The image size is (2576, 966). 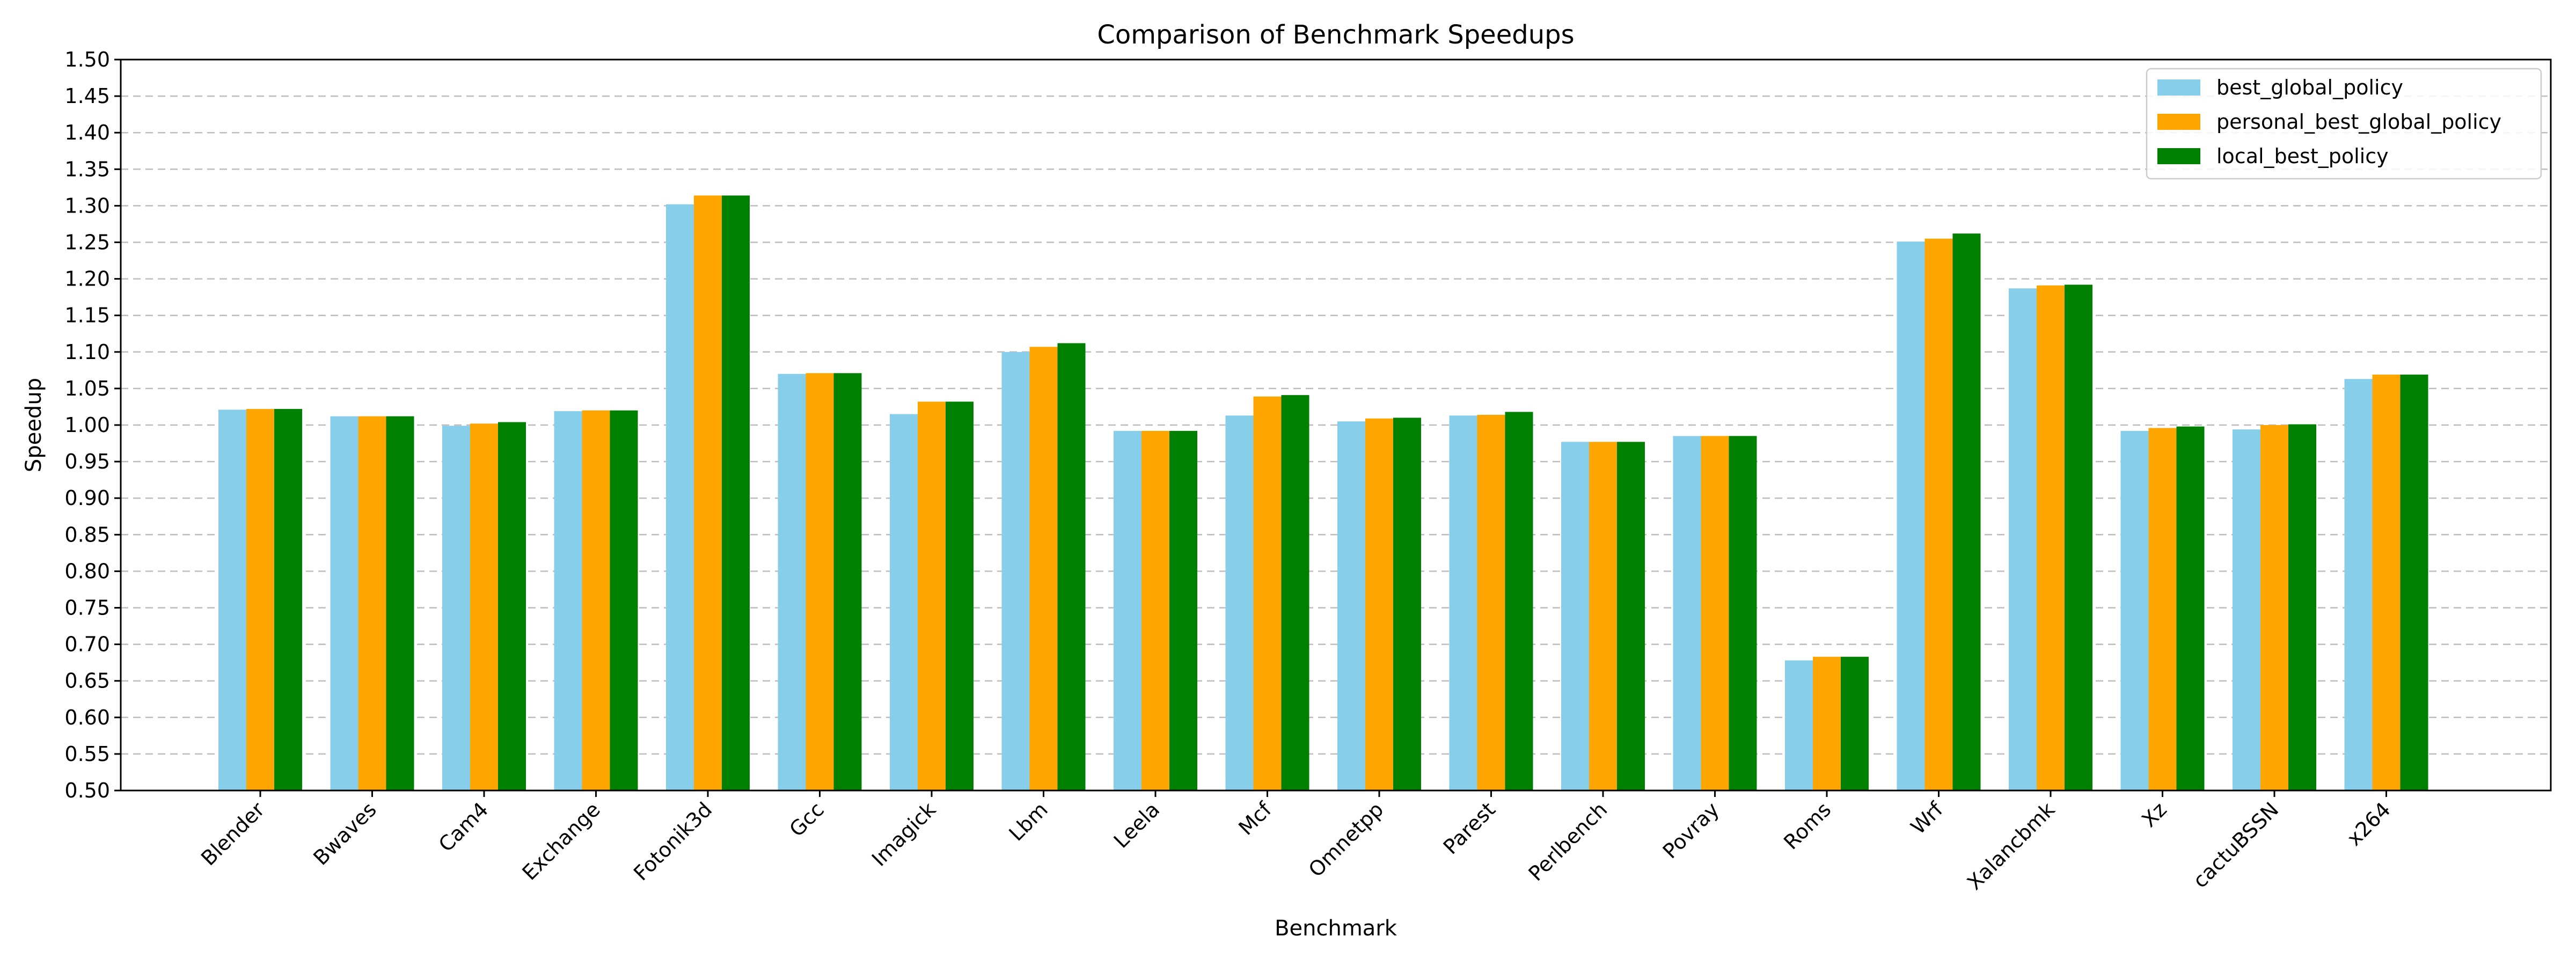 What do you see at coordinates (87, 388) in the screenshot?
I see `y-tick-label-1.05: 1.05` at bounding box center [87, 388].